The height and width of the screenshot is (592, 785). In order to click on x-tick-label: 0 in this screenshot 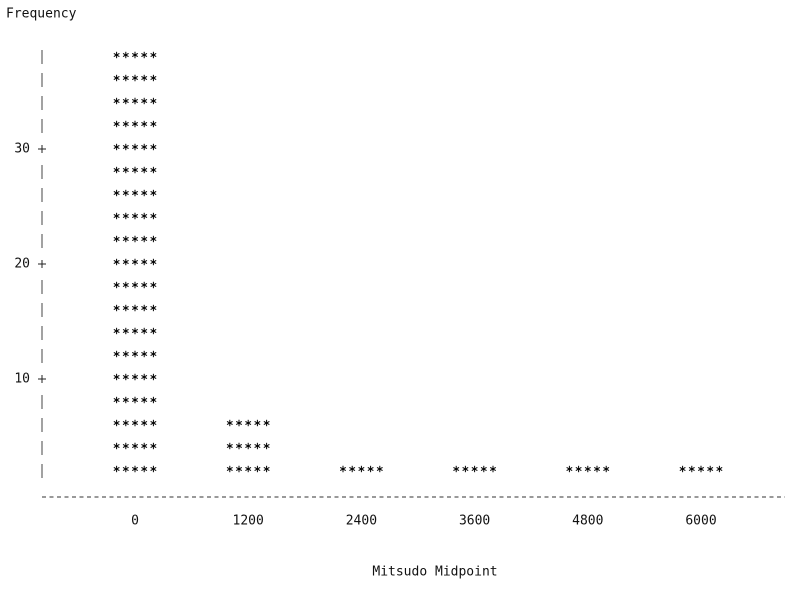, I will do `click(135, 521)`.